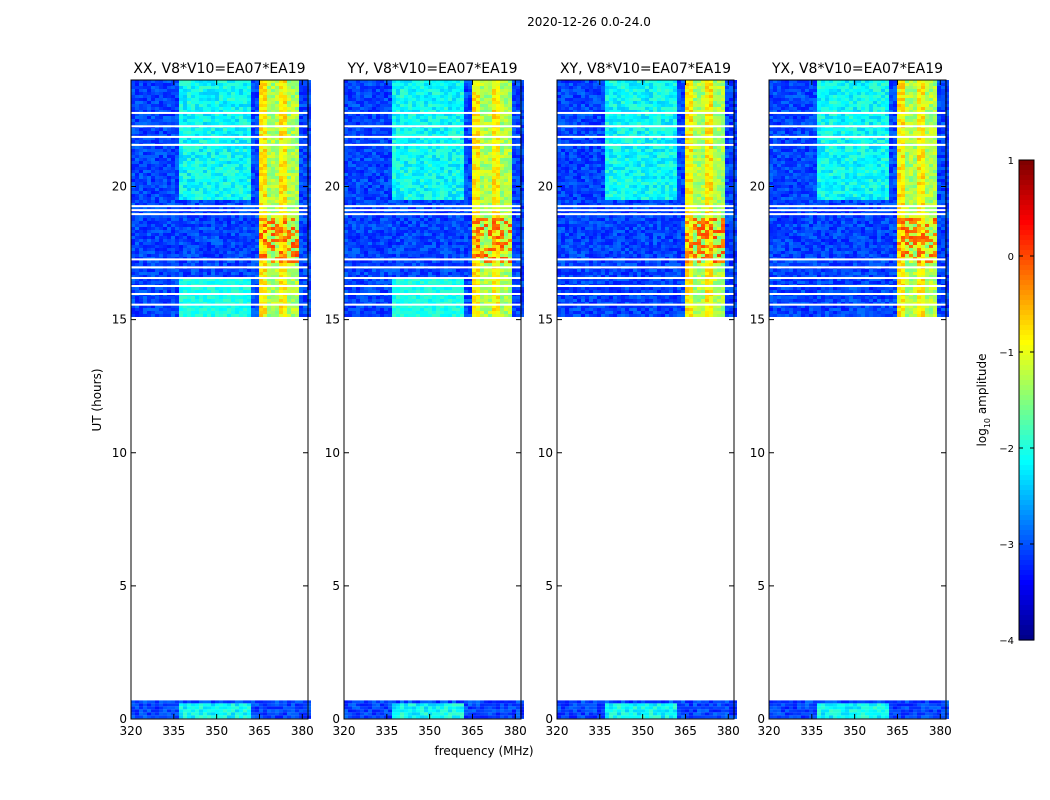 The height and width of the screenshot is (800, 1050). What do you see at coordinates (483, 751) in the screenshot?
I see `x-axis-label: frequency (MHz)` at bounding box center [483, 751].